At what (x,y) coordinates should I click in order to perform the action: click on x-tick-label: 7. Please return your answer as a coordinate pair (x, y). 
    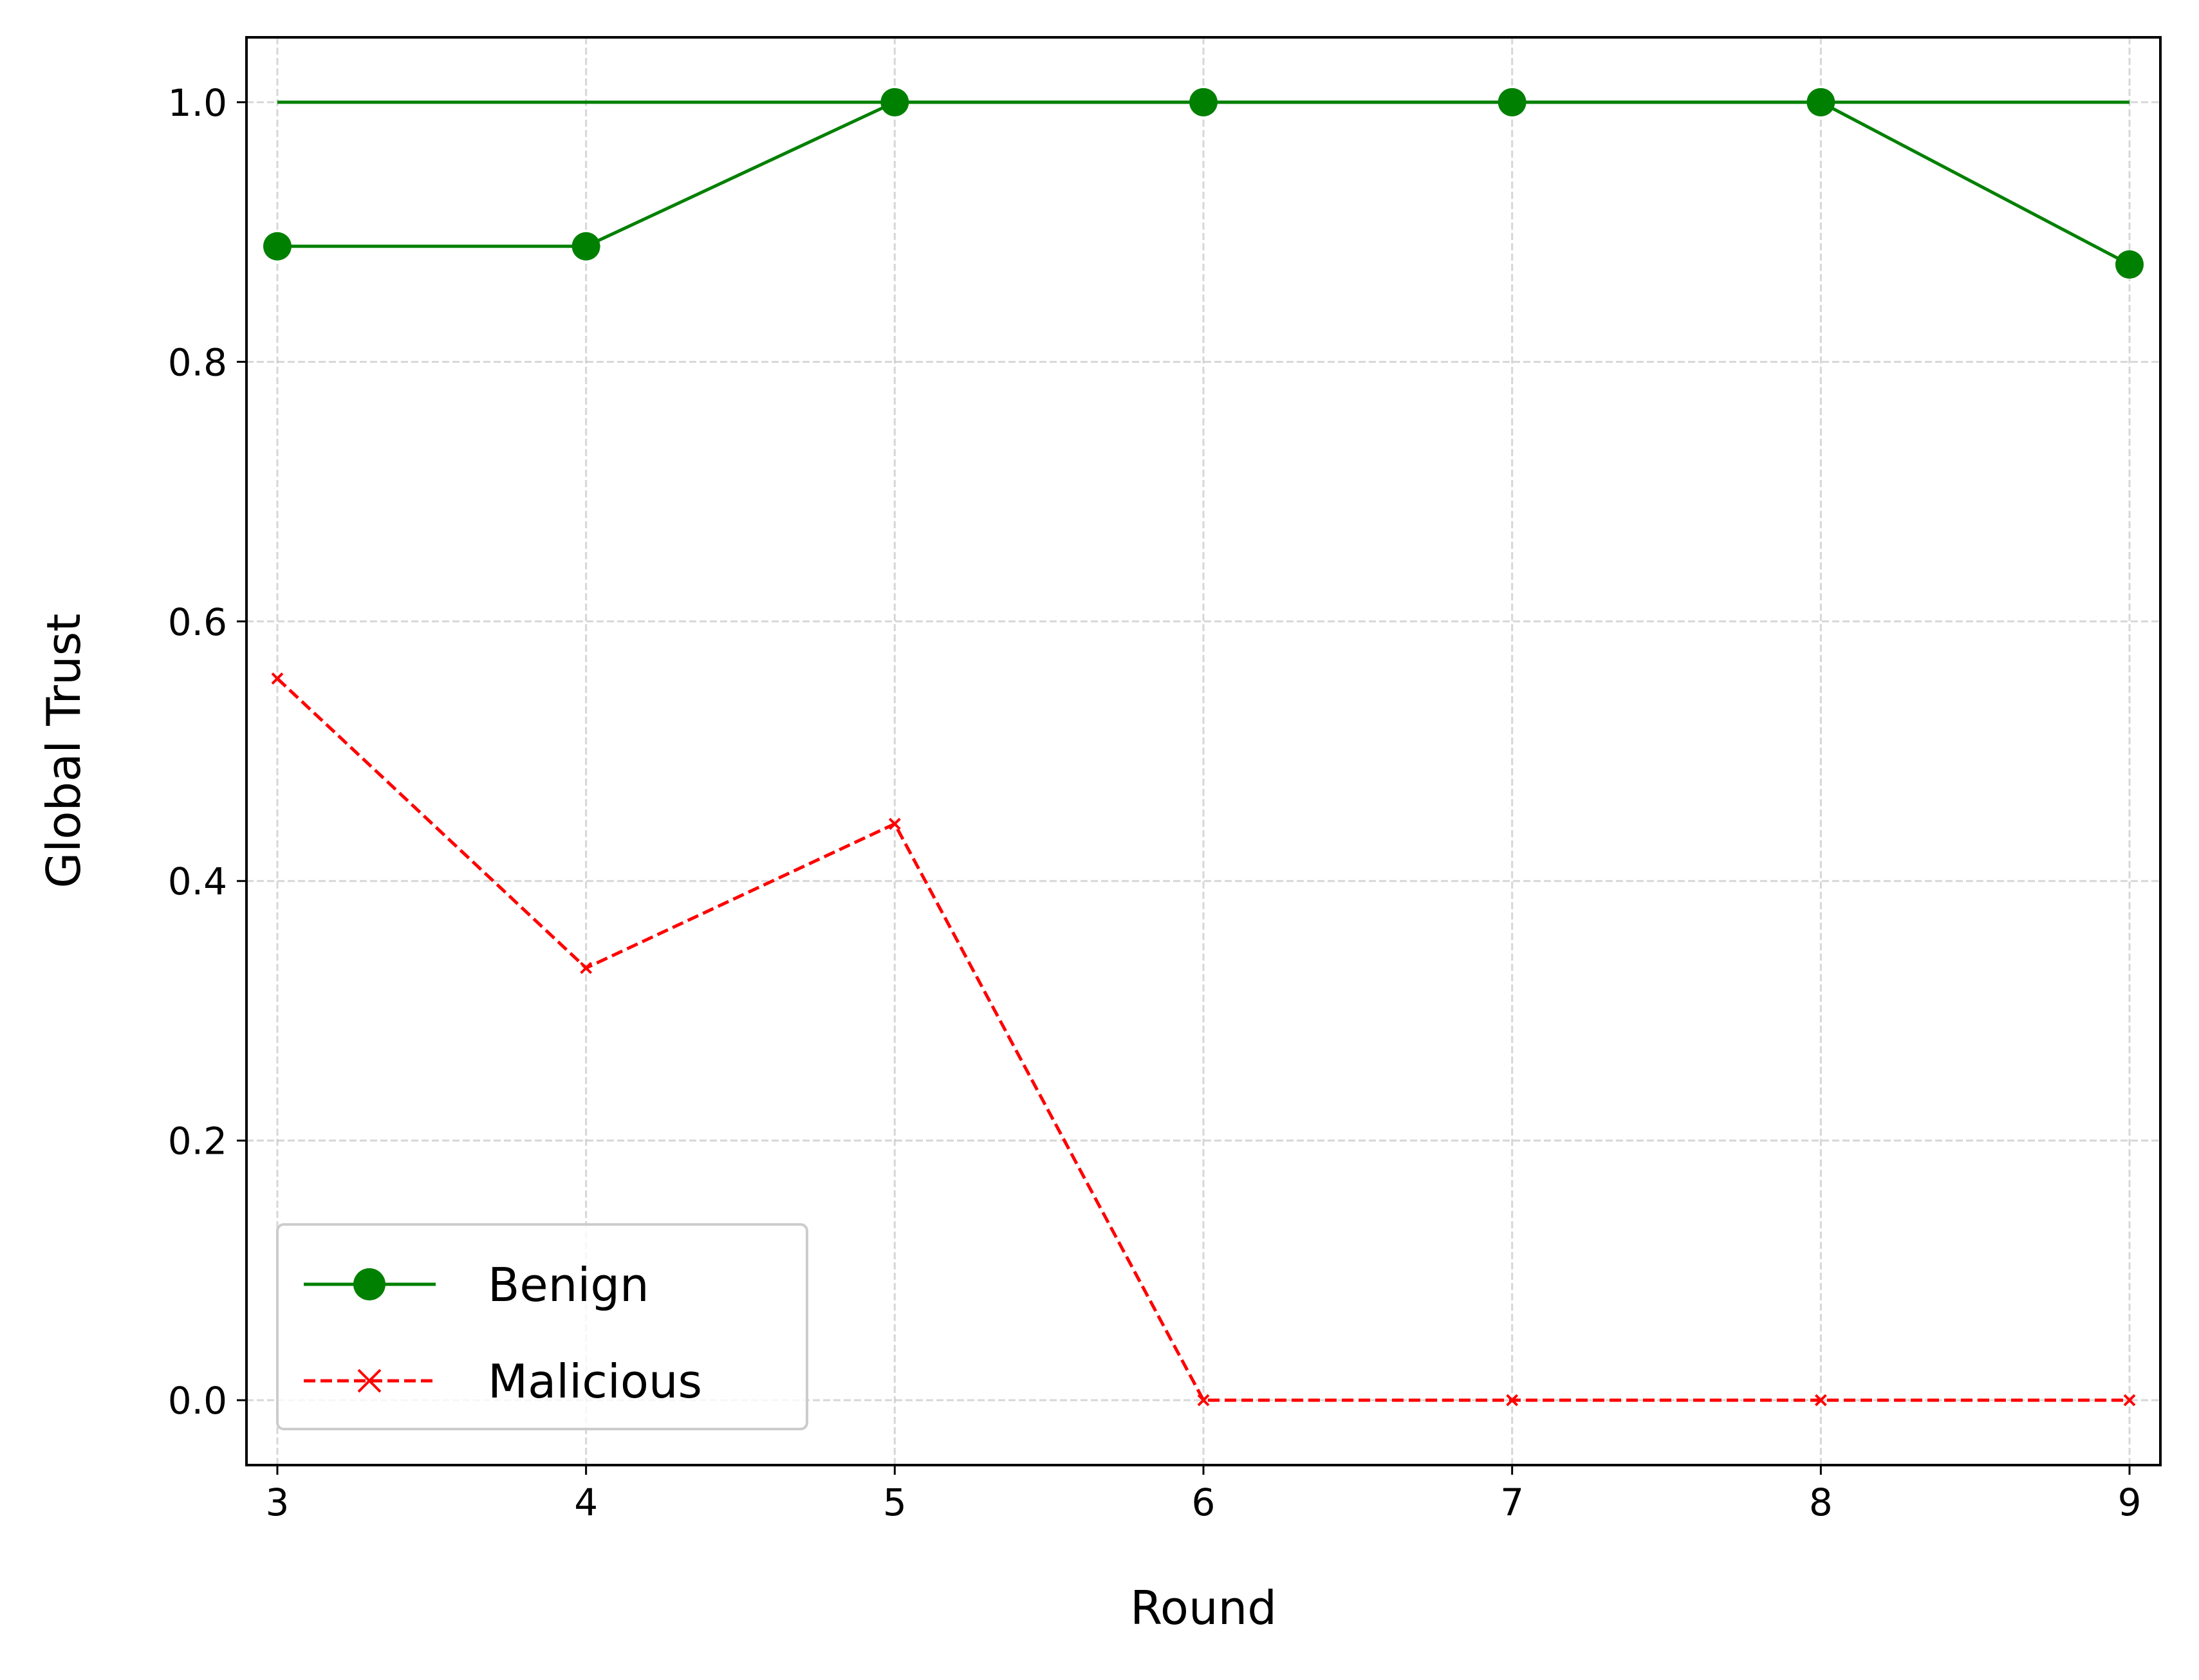
    Looking at the image, I should click on (1512, 1502).